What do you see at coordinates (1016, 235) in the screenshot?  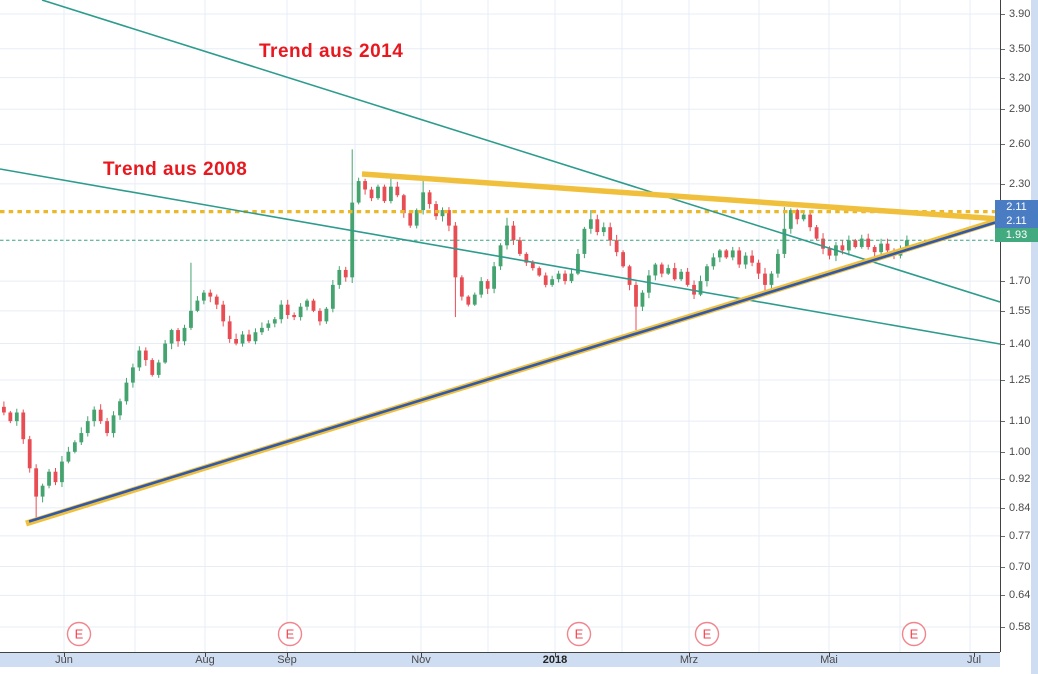 I see `price-badge-last-price: 1.93` at bounding box center [1016, 235].